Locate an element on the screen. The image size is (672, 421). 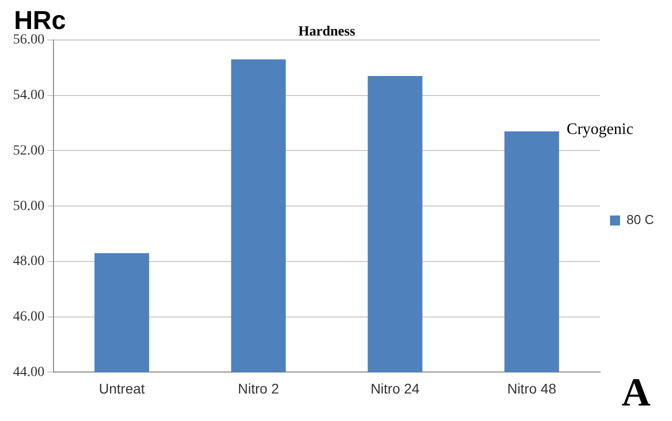
y-tick-label: 50.00 is located at coordinates (28, 206).